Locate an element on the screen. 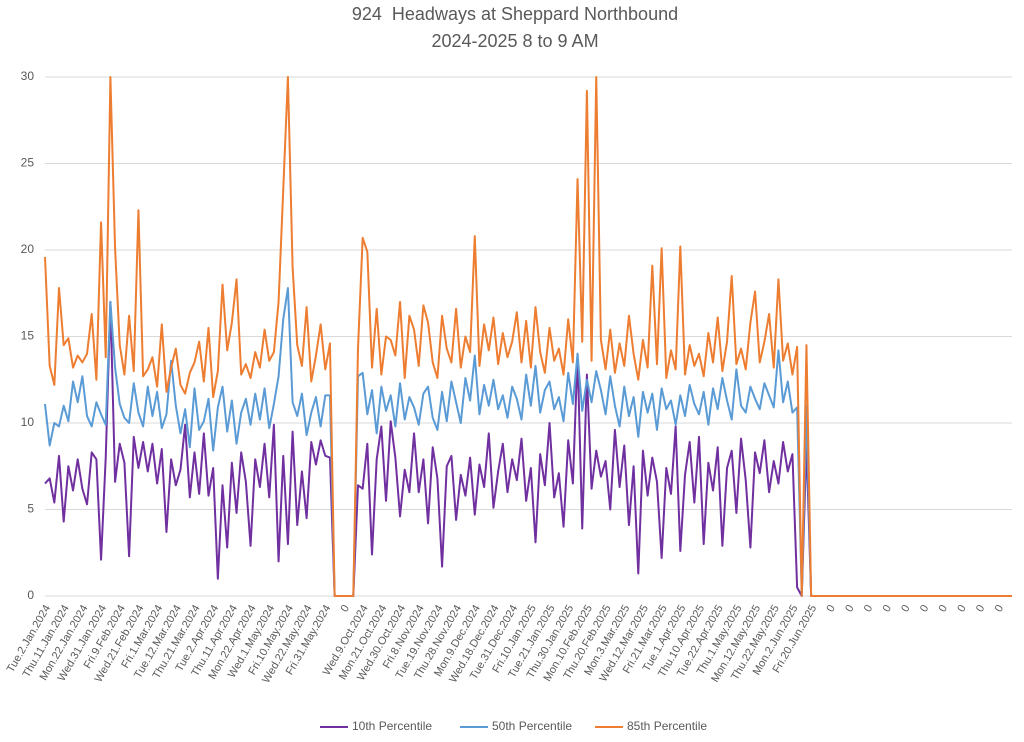 The height and width of the screenshot is (742, 1024). y-tick-label: 20 is located at coordinates (28, 249).